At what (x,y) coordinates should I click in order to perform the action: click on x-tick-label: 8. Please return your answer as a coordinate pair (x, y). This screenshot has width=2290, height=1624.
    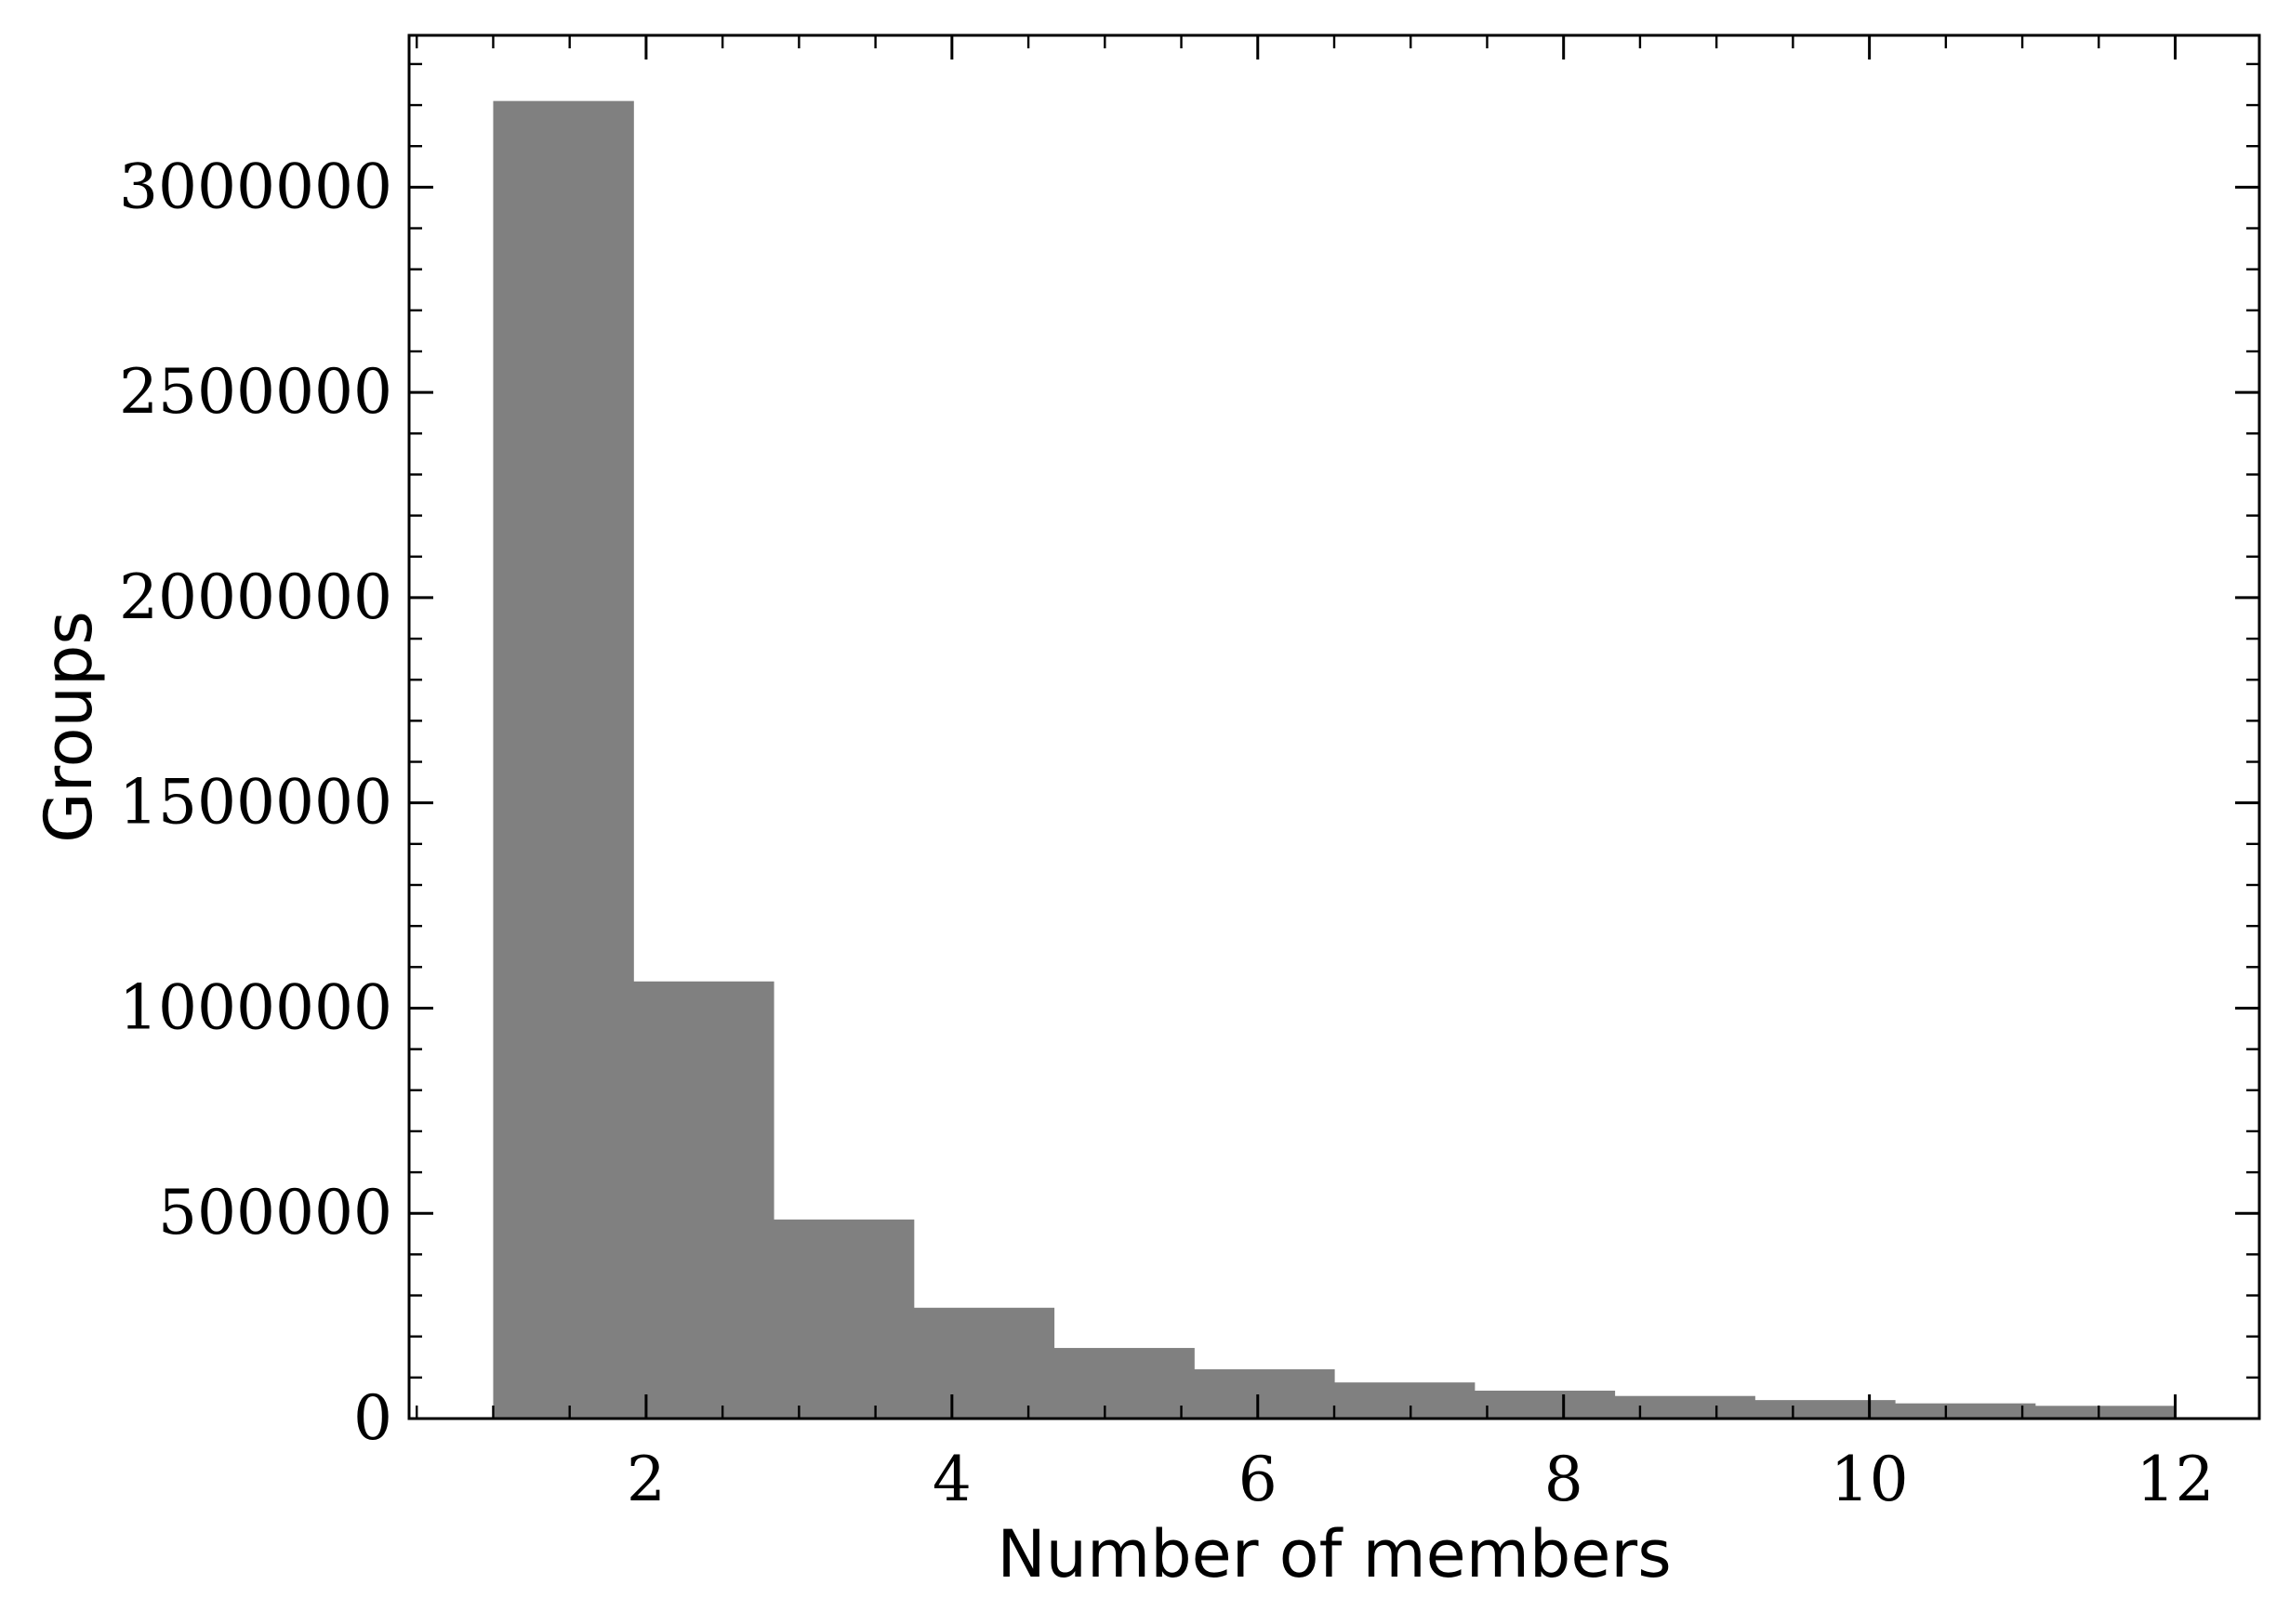
    Looking at the image, I should click on (1563, 1479).